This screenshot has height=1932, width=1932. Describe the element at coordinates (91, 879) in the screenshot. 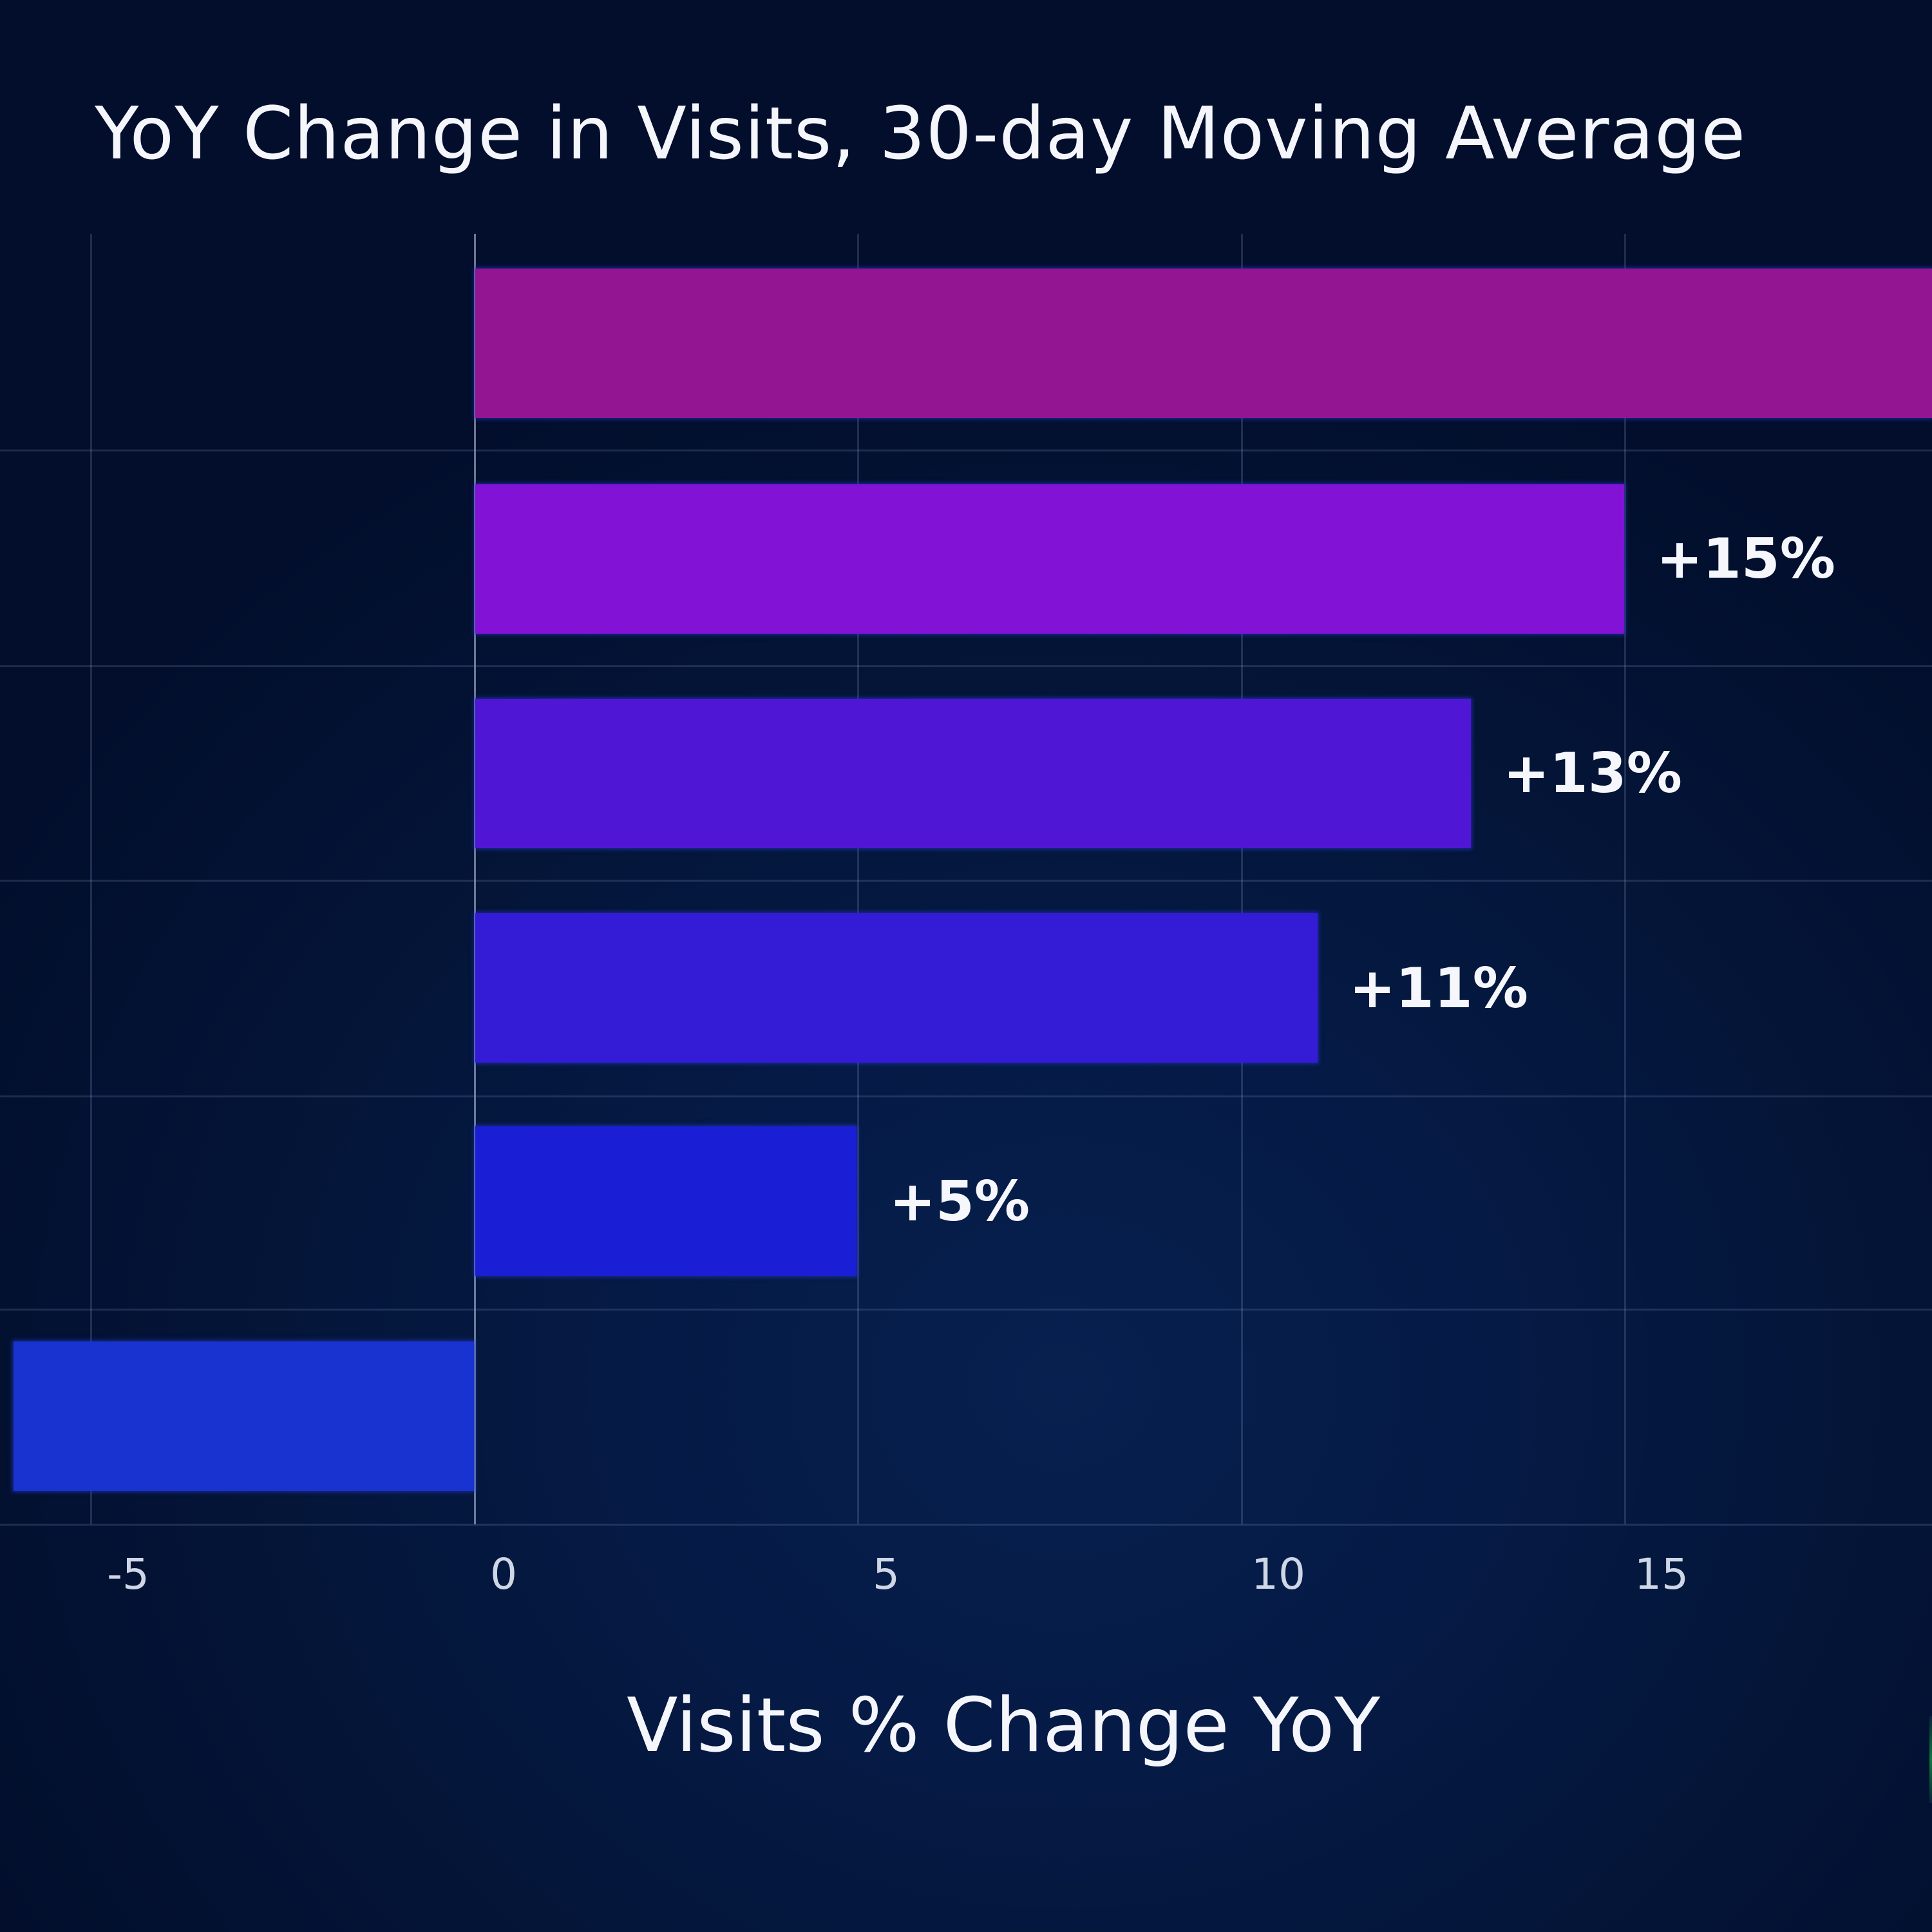

I see `gridline-x-neg5` at that location.